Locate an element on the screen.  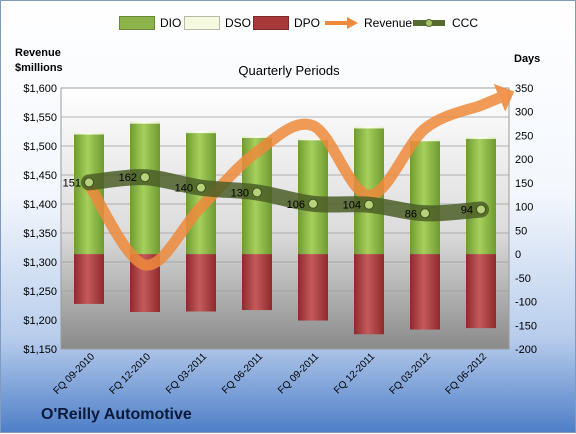
chart-title: Quarterly Periods is located at coordinates (289, 70).